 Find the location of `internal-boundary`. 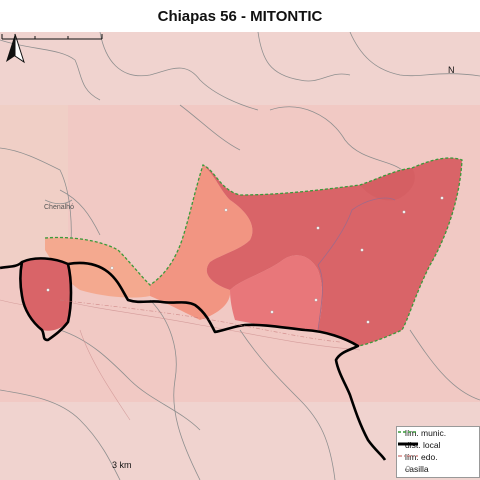

internal-boundary is located at coordinates (356, 264).